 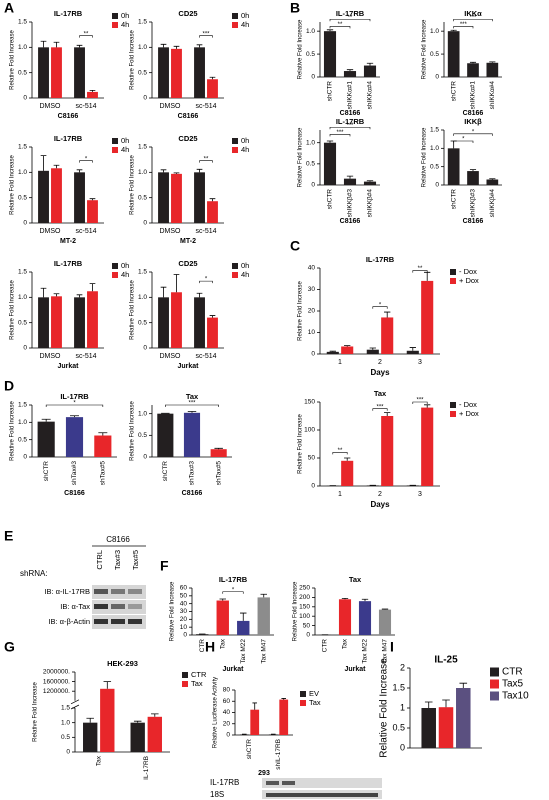 What do you see at coordinates (365, 651) in the screenshot?
I see `x-tick-label: Tax M22` at bounding box center [365, 651].